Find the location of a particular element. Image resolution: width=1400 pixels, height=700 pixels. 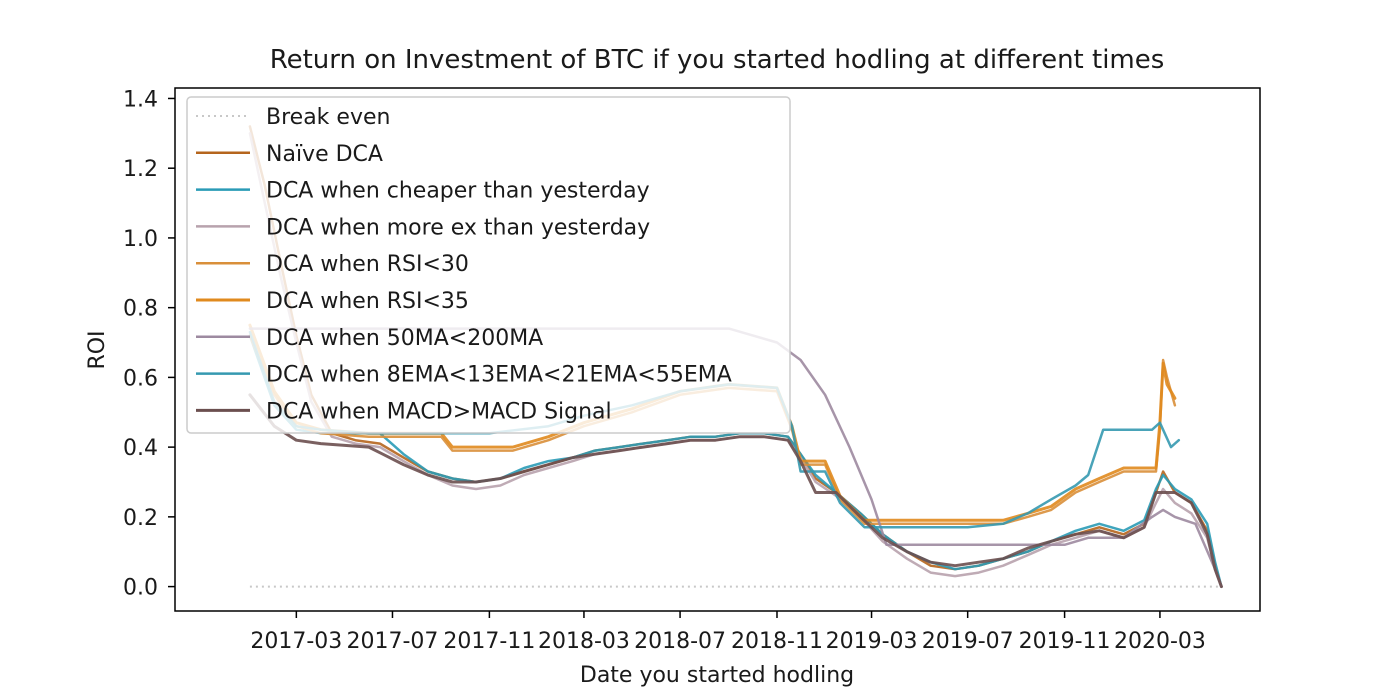

y-tick-label: 1.4 is located at coordinates (140, 99).